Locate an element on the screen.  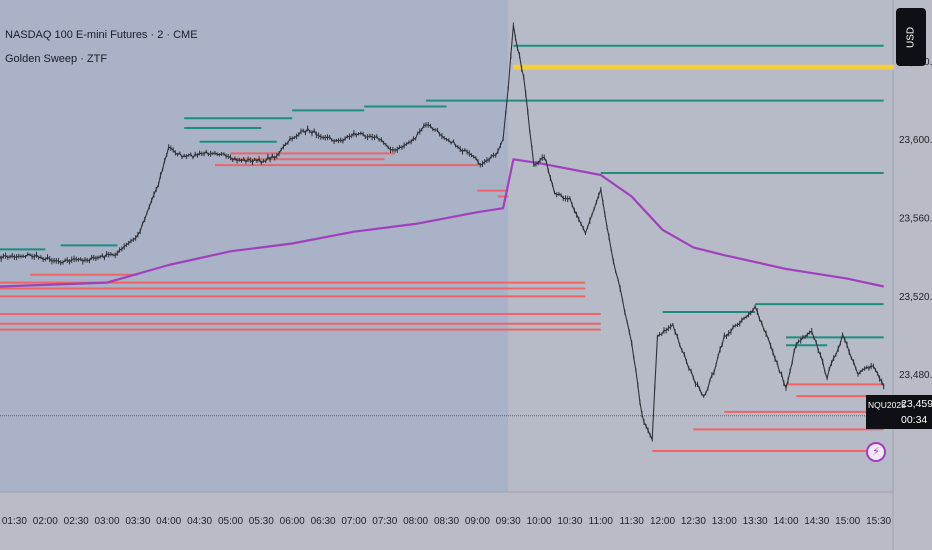
time-tick-label: 04:30 is located at coordinates (199, 521).